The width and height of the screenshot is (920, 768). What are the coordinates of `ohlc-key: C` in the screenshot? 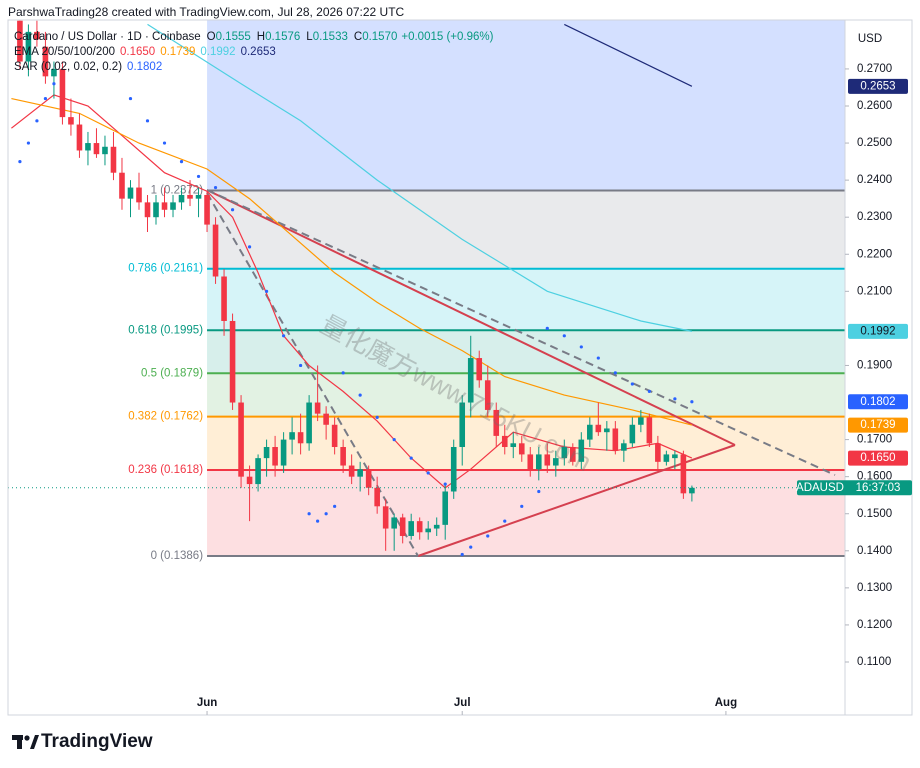 It's located at (358, 37).